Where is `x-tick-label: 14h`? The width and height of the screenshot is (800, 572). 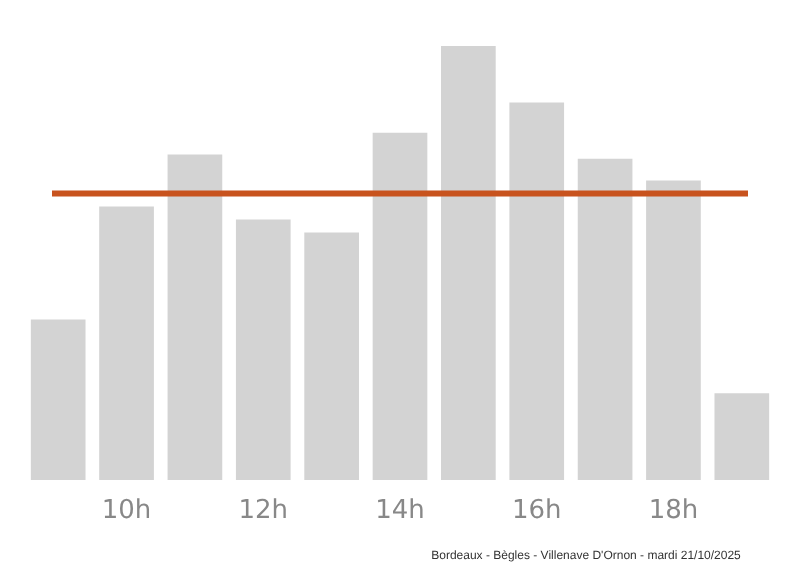
x-tick-label: 14h is located at coordinates (400, 511).